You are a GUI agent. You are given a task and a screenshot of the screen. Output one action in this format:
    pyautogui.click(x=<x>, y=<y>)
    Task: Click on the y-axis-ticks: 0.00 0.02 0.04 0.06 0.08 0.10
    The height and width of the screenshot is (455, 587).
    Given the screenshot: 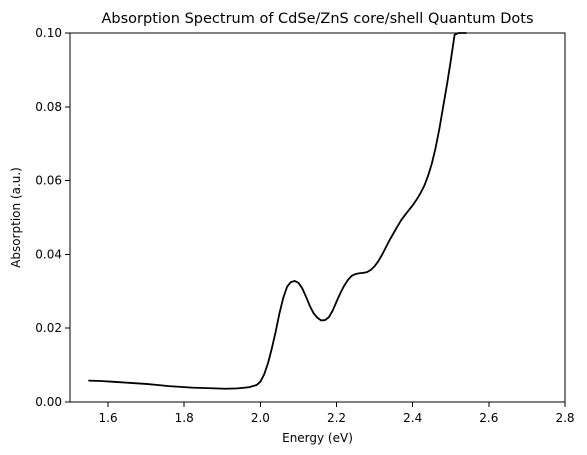 What is the action you would take?
    pyautogui.click(x=52, y=217)
    